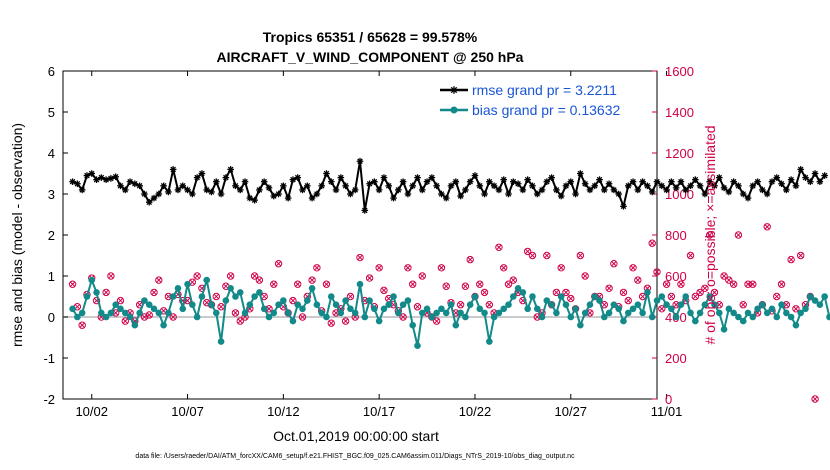 The width and height of the screenshot is (830, 470). Describe the element at coordinates (546, 110) in the screenshot. I see `legend-bias-label: bias grand pr = 0.13632` at that location.